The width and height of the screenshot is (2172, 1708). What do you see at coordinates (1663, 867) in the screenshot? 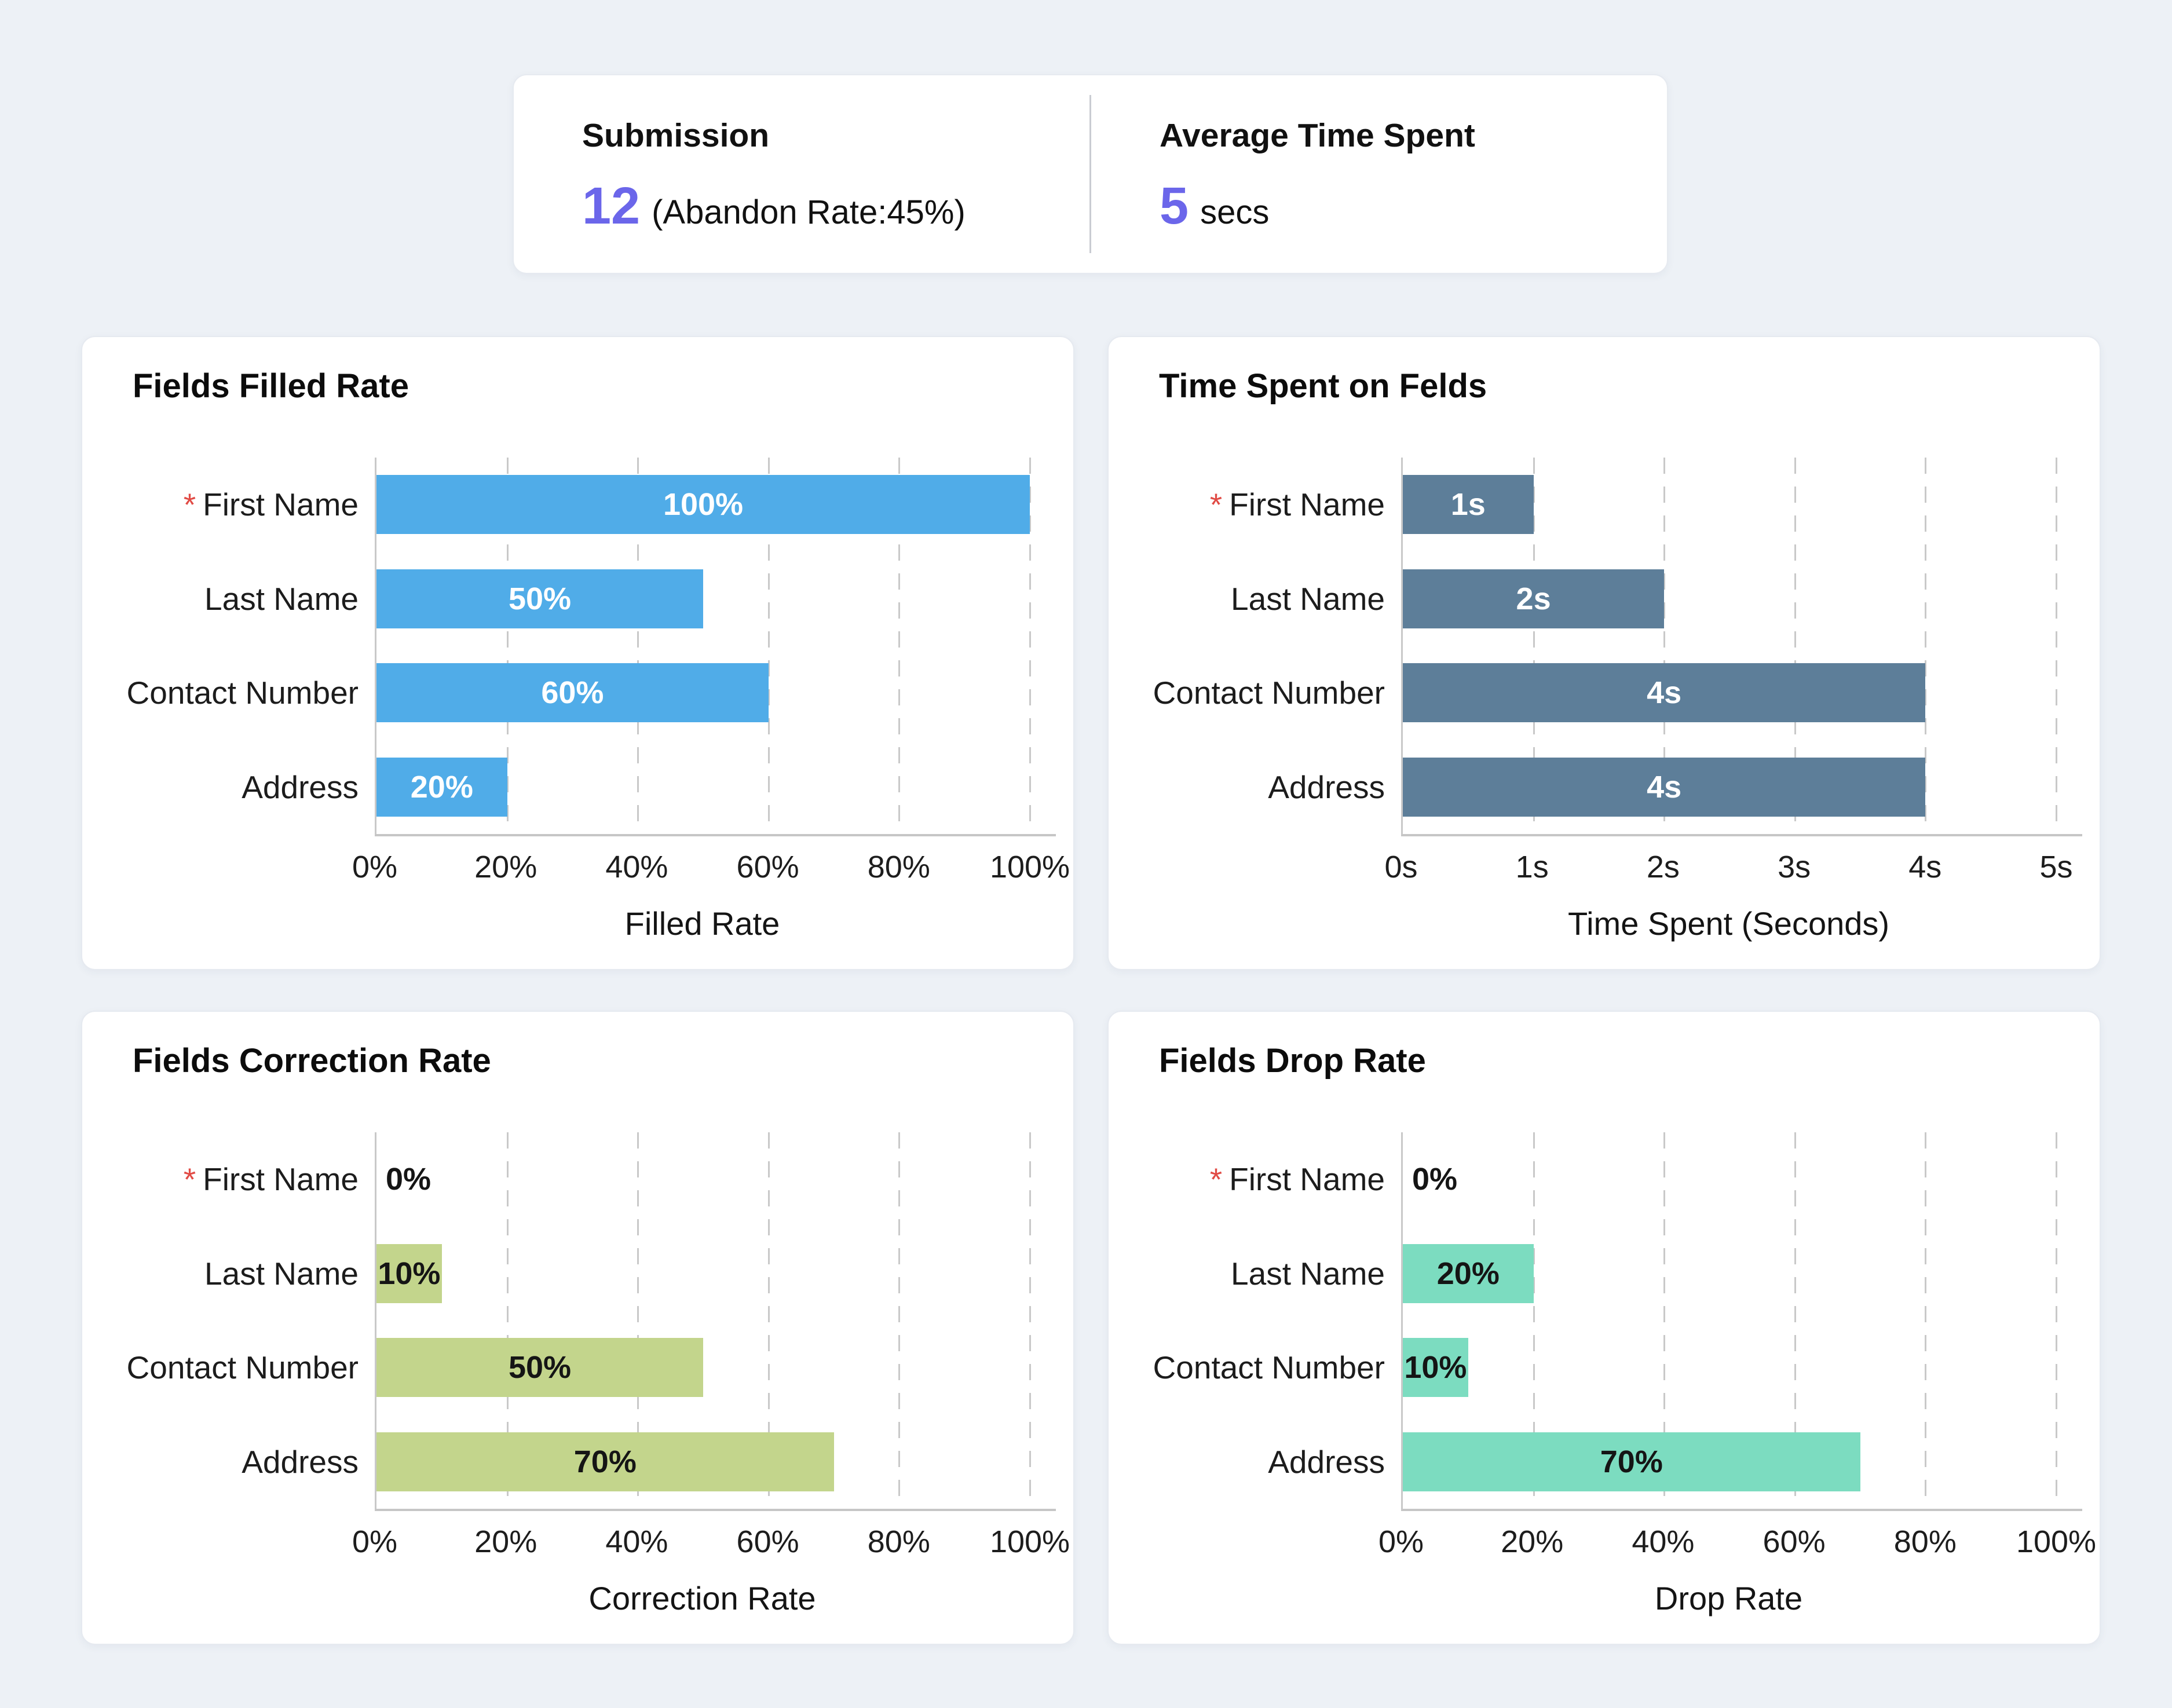
I see `x-tick-label: 2s` at bounding box center [1663, 867].